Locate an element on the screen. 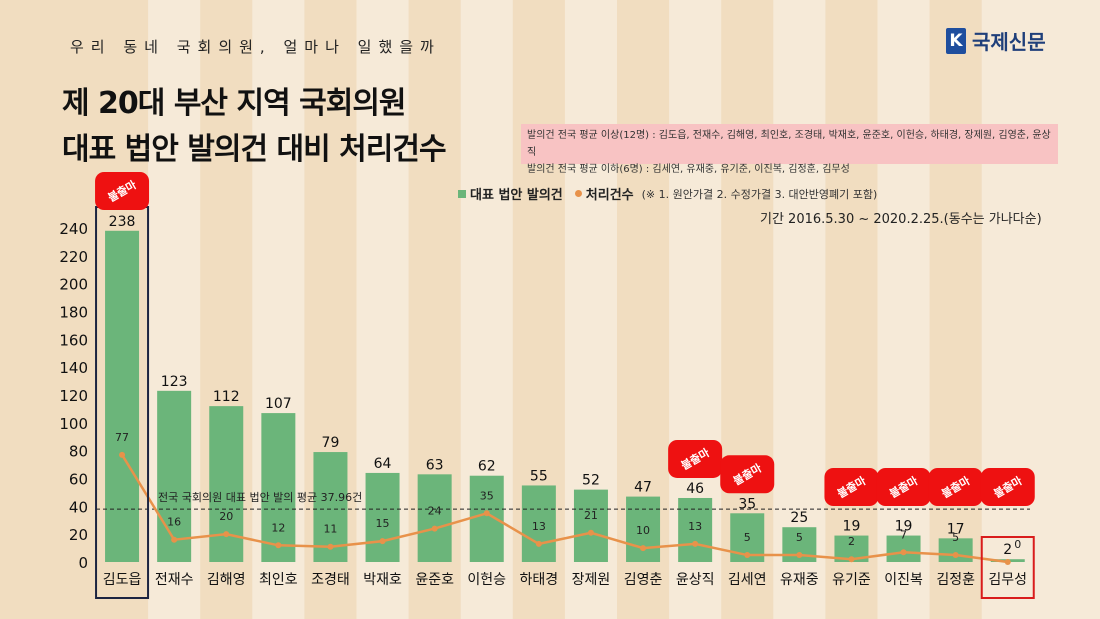 This screenshot has height=619, width=1100. processed-value-label: 12 is located at coordinates (278, 527).